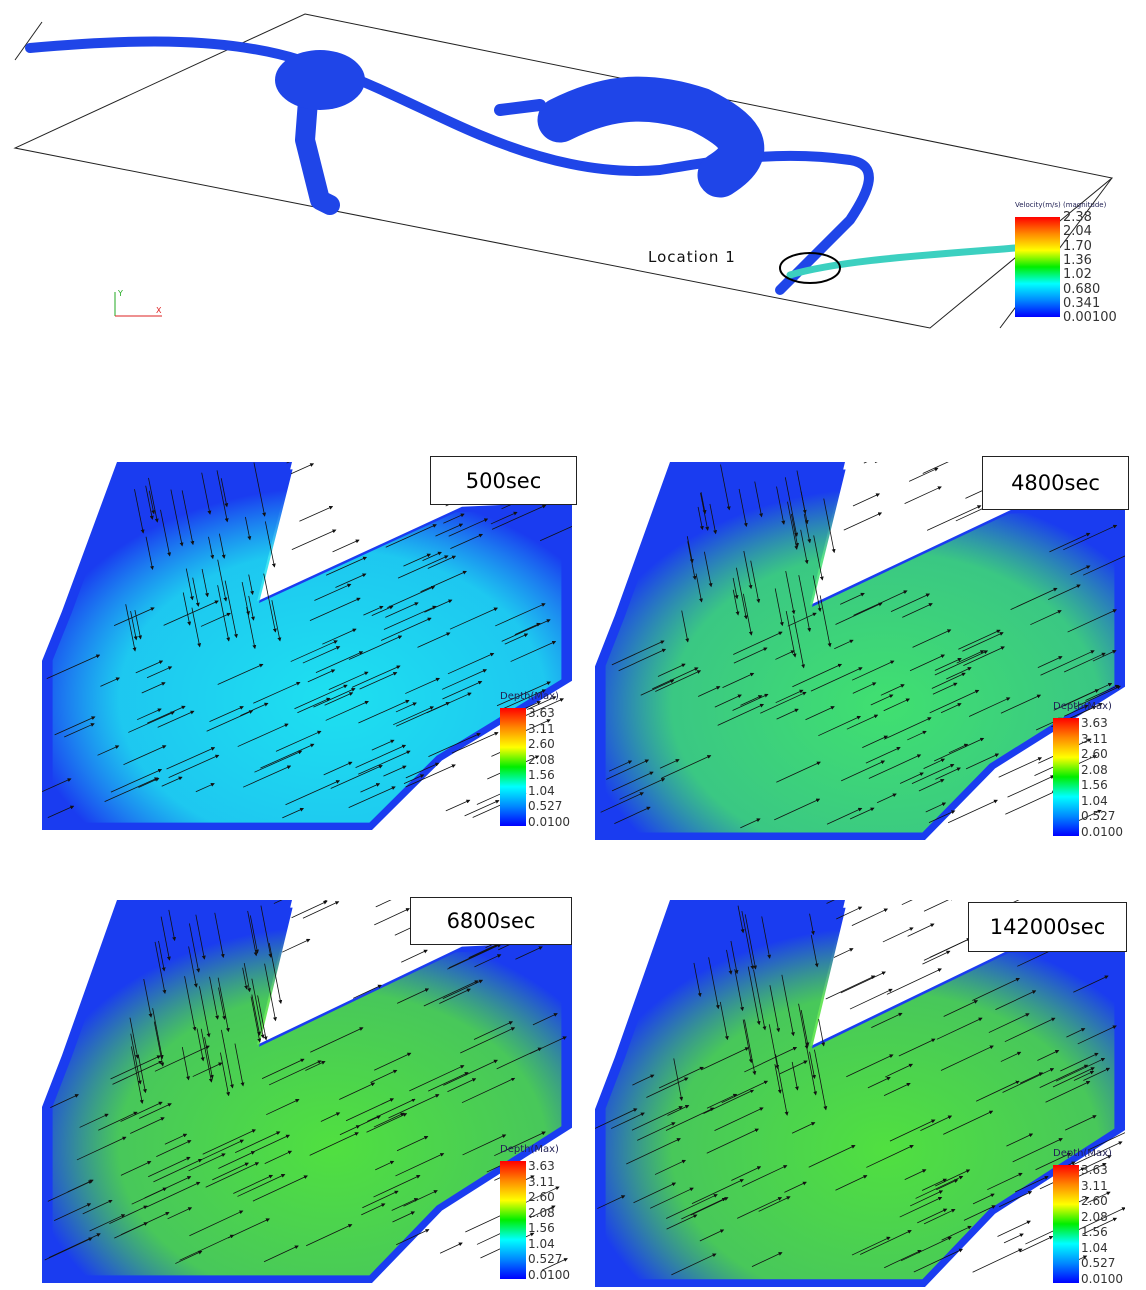 The width and height of the screenshot is (1146, 1290). Describe the element at coordinates (1094, 1170) in the screenshot. I see `depth-legend-tick: 3.63` at that location.